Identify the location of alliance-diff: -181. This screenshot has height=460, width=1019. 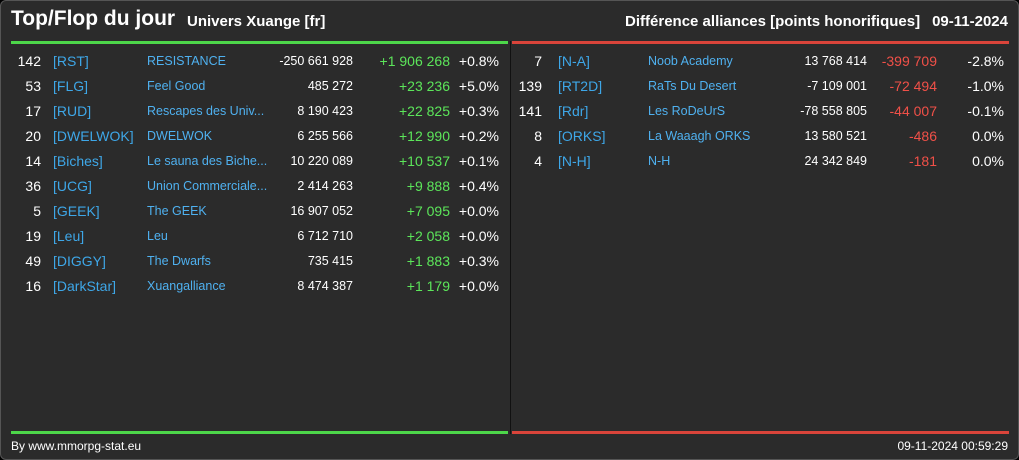
(922, 161).